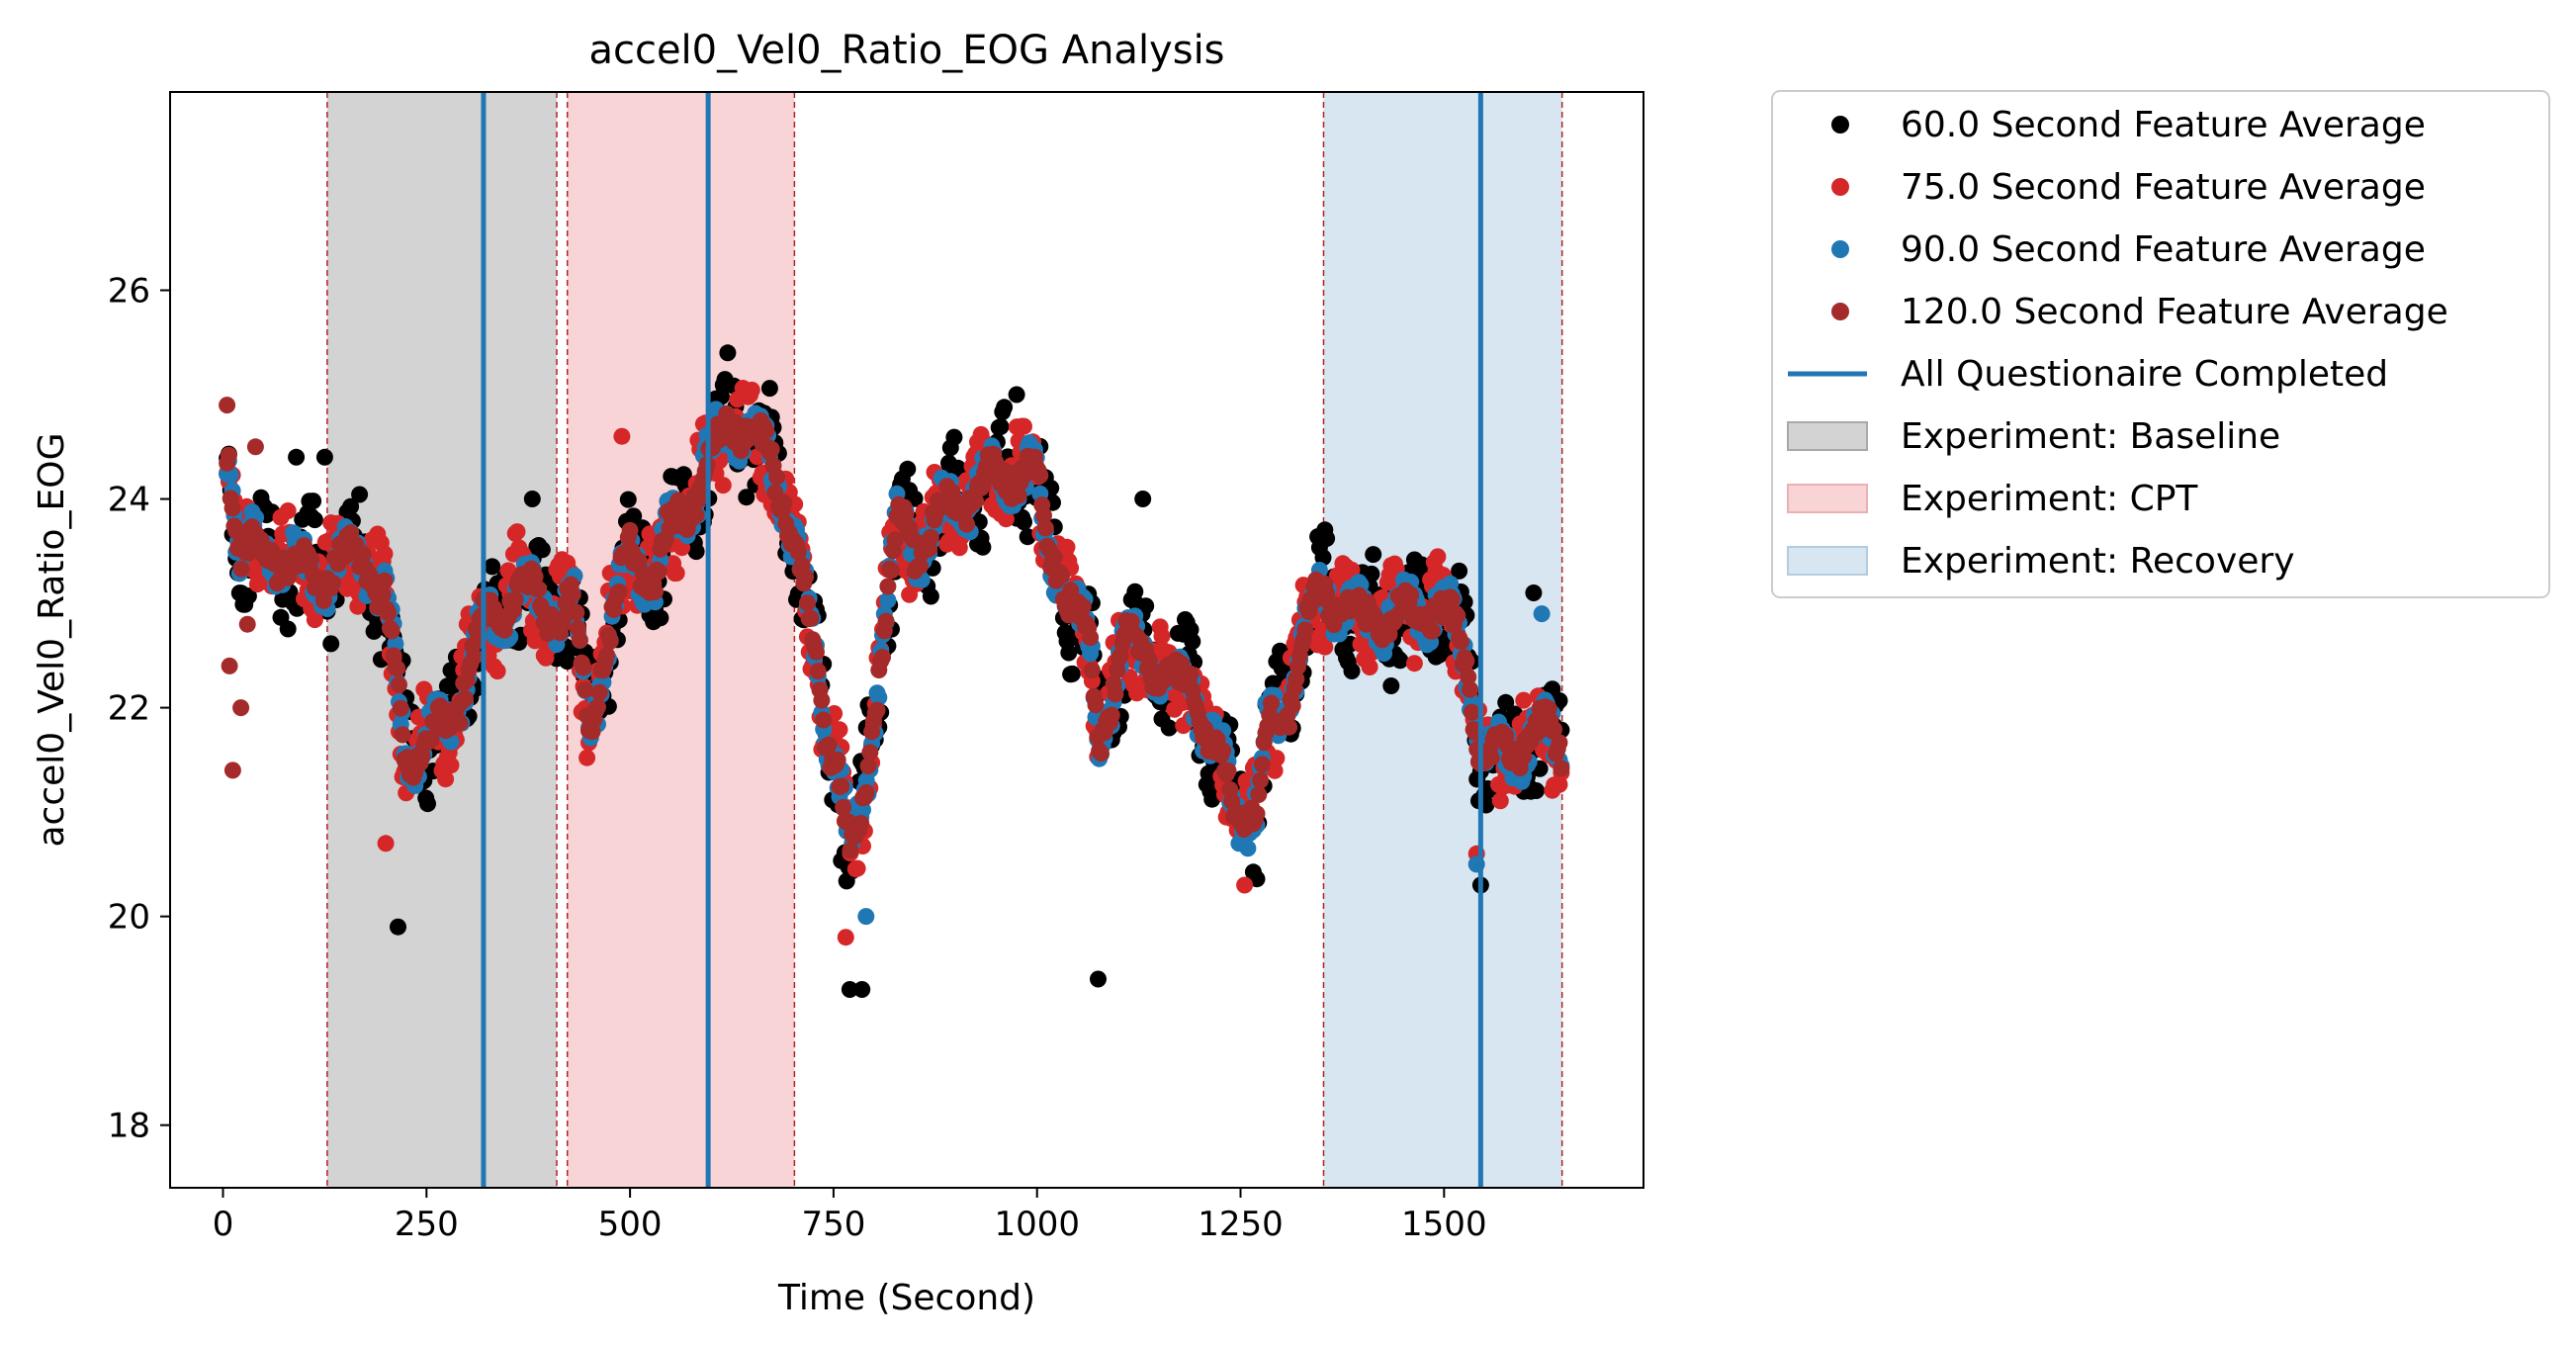  Describe the element at coordinates (2090, 436) in the screenshot. I see `legend-label-baseline: Experiment: Baseline` at that location.